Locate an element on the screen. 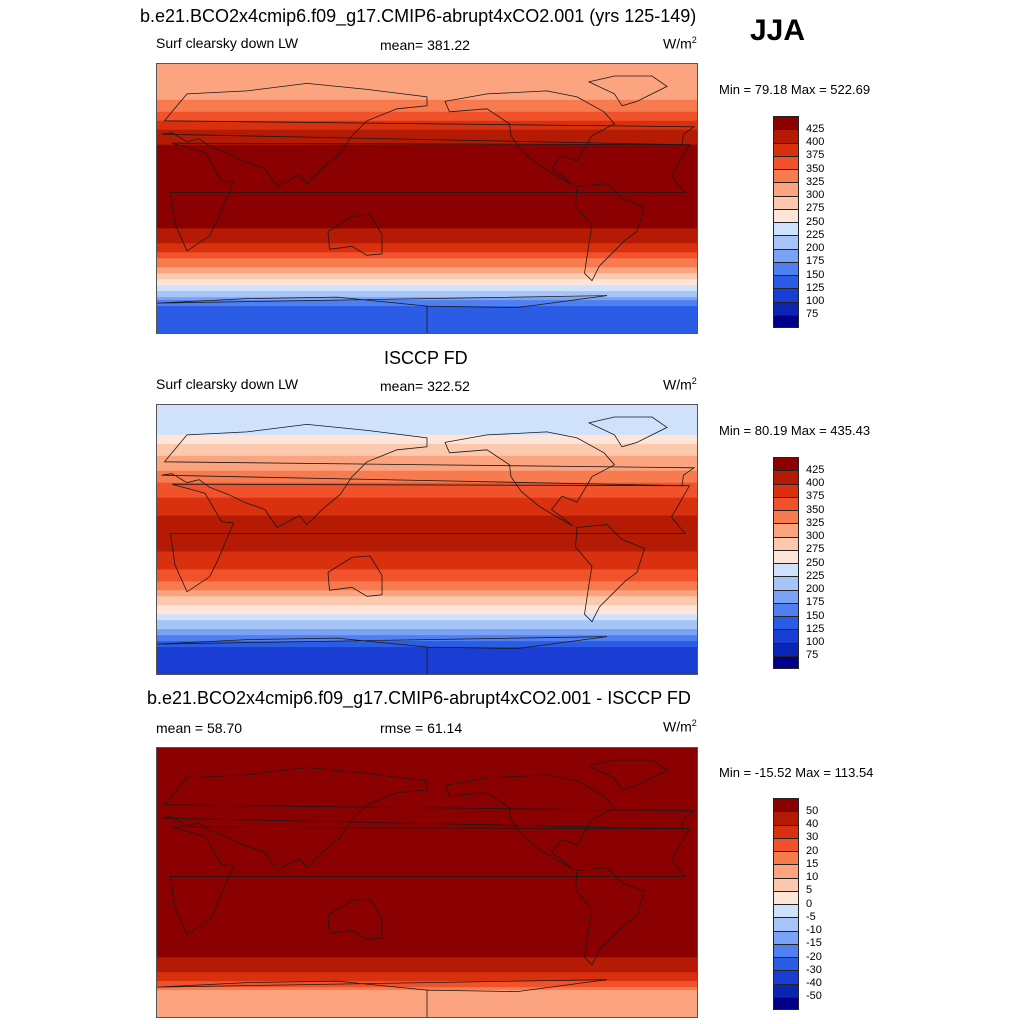 Image resolution: width=1024 pixels, height=1024 pixels. panel2-mean-label: mean= 322.52 is located at coordinates (425, 386).